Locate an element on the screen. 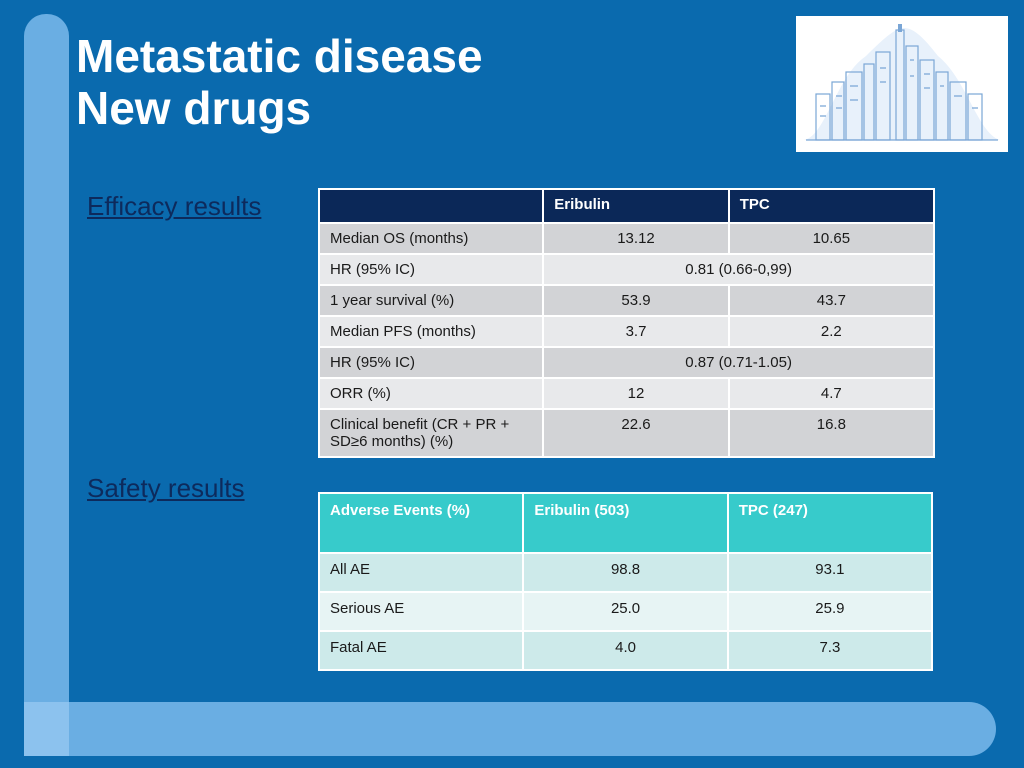  tpc-value: 93.1 is located at coordinates (830, 572).